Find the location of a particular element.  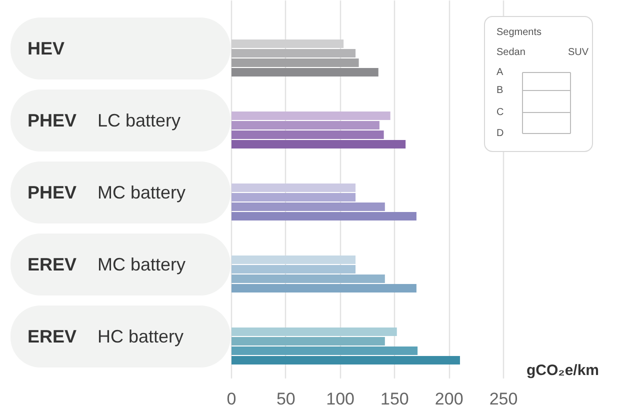

annotation: A is located at coordinates (500, 72).